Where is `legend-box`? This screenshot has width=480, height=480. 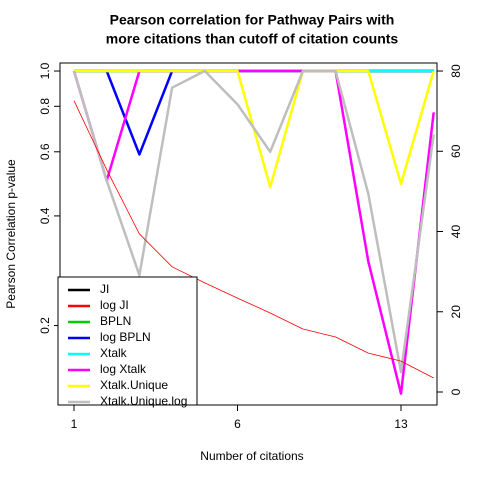 legend-box is located at coordinates (127, 341).